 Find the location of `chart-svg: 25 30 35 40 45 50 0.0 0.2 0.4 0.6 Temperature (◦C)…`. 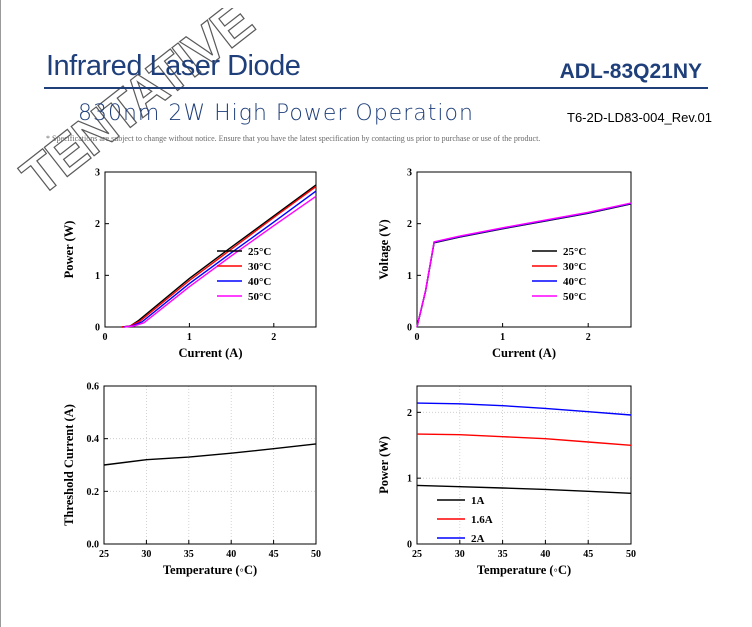

chart-svg: 25 30 35 40 45 50 0.0 0.2 0.4 0.6 Temperature (◦C)… is located at coordinates (191, 480).